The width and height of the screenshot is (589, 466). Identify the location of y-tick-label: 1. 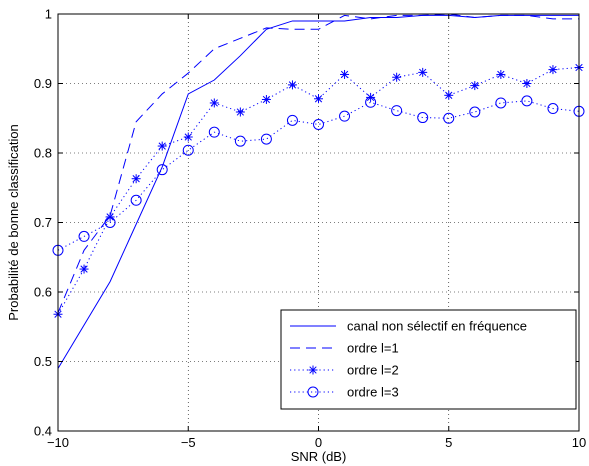
(48, 14).